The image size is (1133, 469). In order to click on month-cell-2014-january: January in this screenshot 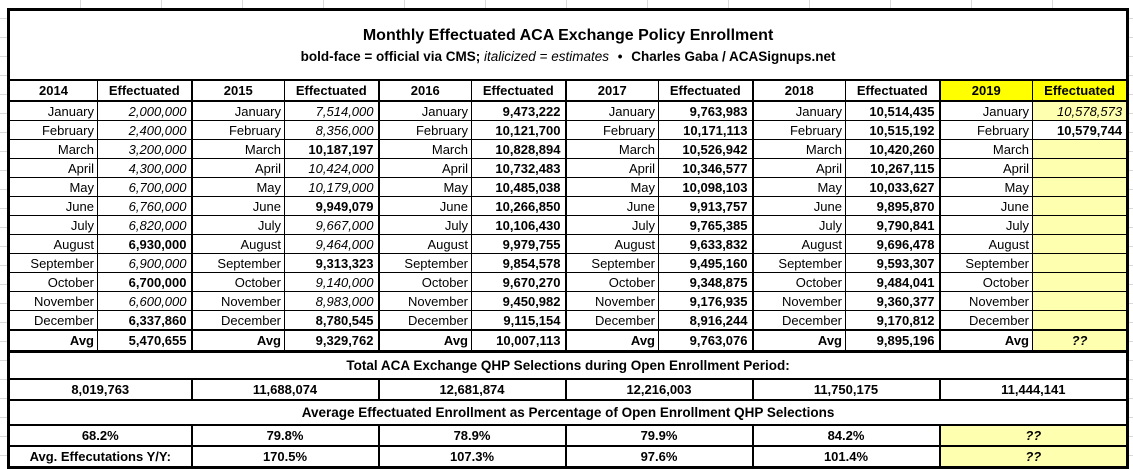, I will do `click(52, 110)`.